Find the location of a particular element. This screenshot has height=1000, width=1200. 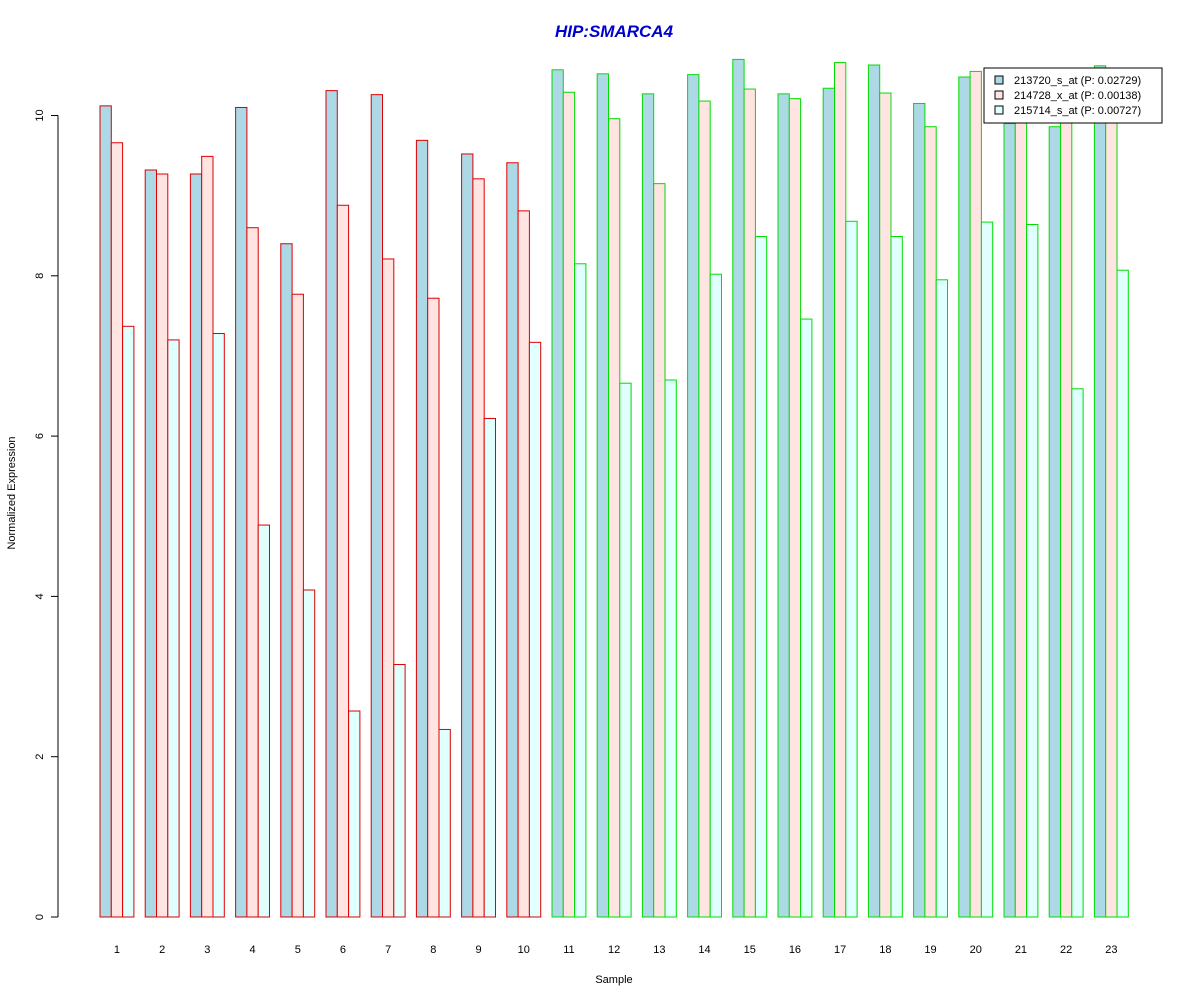

x-tick-label: 16 is located at coordinates (795, 950).